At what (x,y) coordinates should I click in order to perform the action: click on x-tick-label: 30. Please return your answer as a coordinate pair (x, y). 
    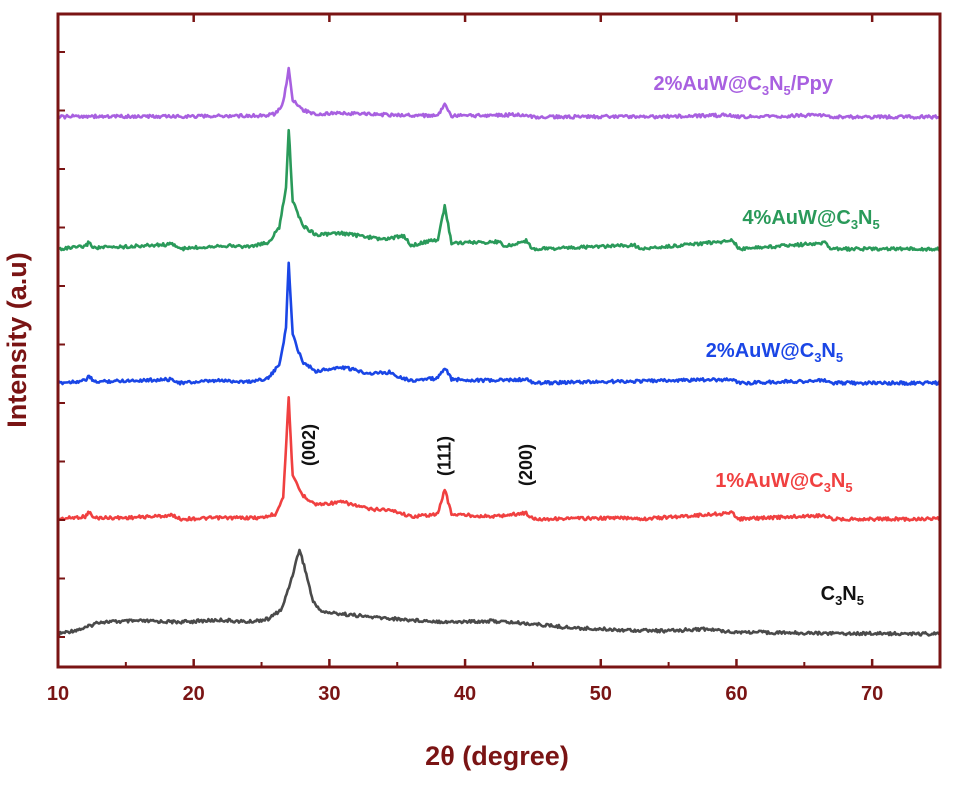
    Looking at the image, I should click on (329, 694).